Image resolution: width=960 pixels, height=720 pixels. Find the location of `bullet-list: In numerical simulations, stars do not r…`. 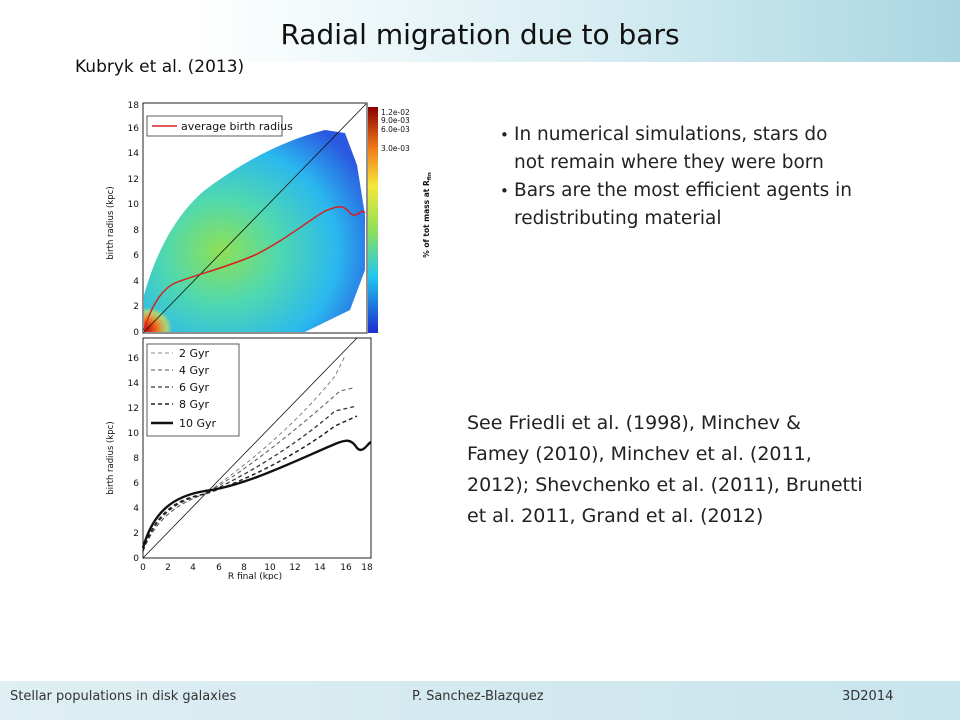

bullet-list: In numerical simulations, stars do not r… is located at coordinates (678, 177).